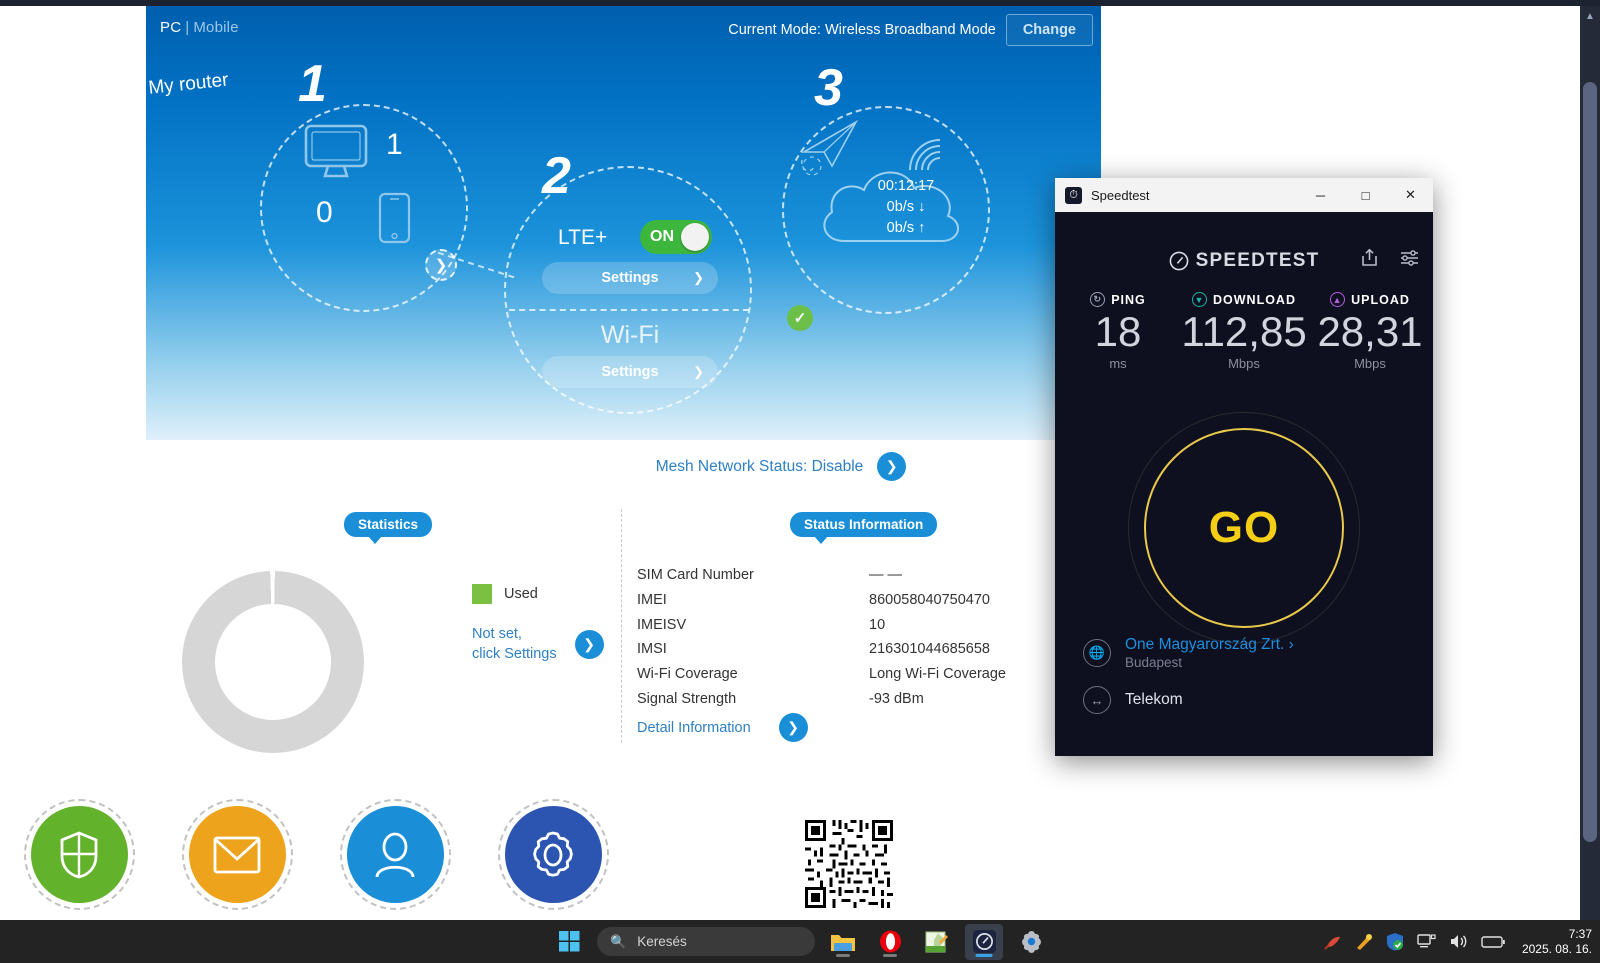 This screenshot has height=963, width=1600. I want to click on sms-shortcut-button, so click(237, 854).